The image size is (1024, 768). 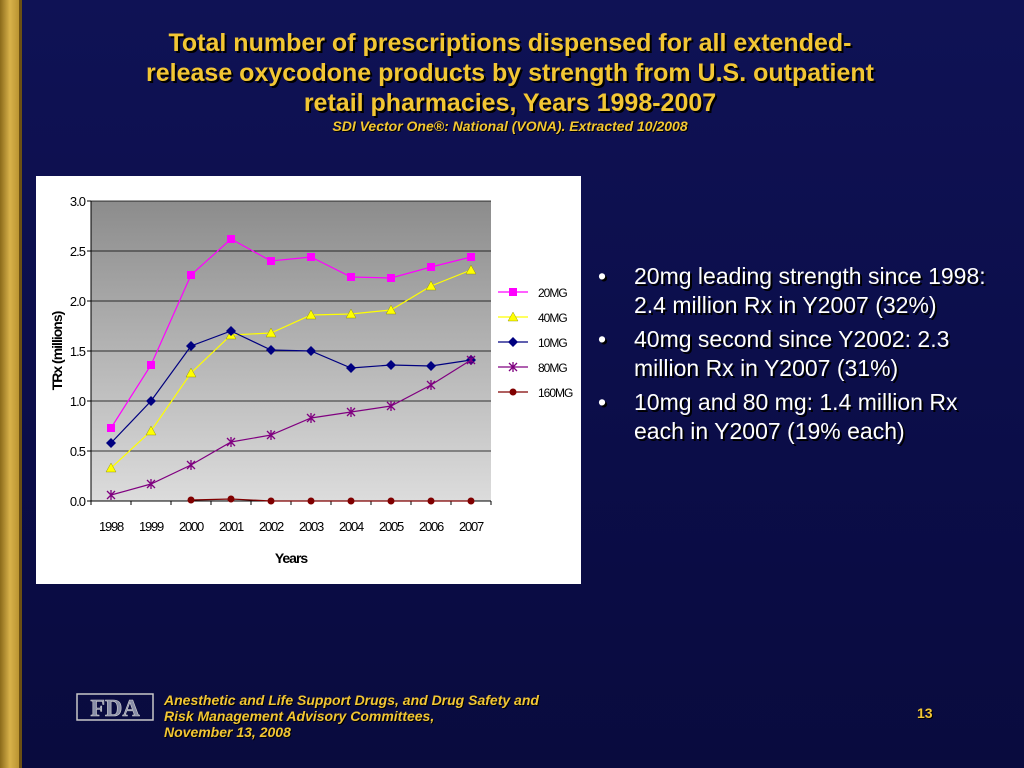 What do you see at coordinates (78, 351) in the screenshot?
I see `y-tick-label: 1.5` at bounding box center [78, 351].